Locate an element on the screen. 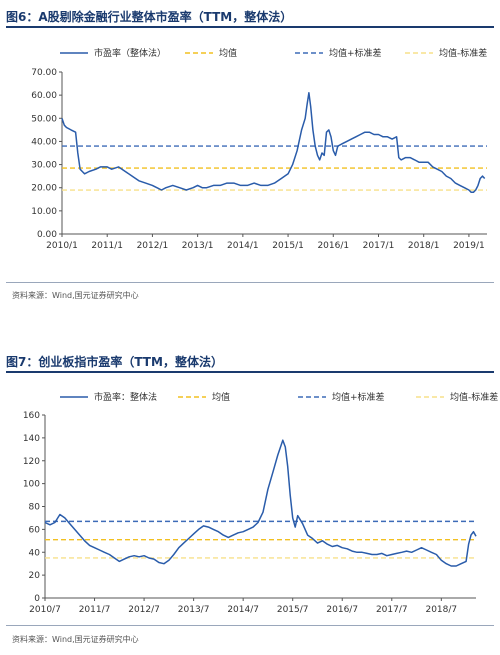 The height and width of the screenshot is (655, 500). y-tick-label: 70.00 is located at coordinates (44, 73).